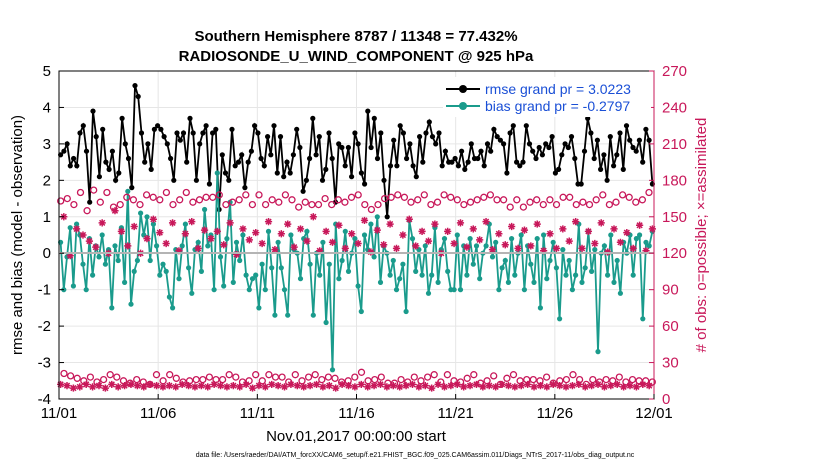 The width and height of the screenshot is (830, 470). Describe the element at coordinates (654, 413) in the screenshot. I see `x-tick-label: 12/01` at that location.